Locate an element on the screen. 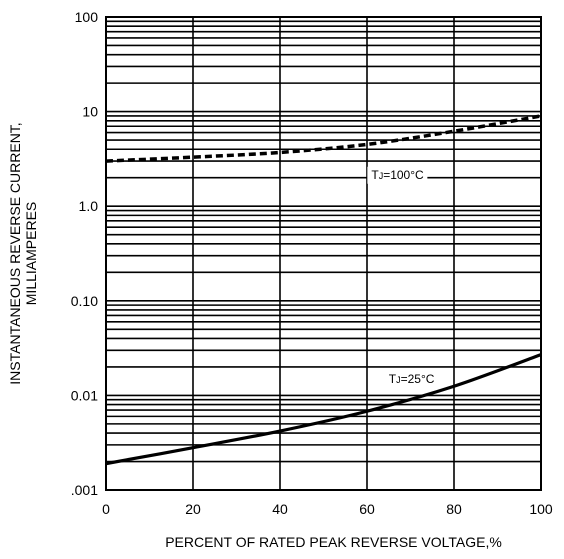  y-tick-label: 1.0 is located at coordinates (89, 206).